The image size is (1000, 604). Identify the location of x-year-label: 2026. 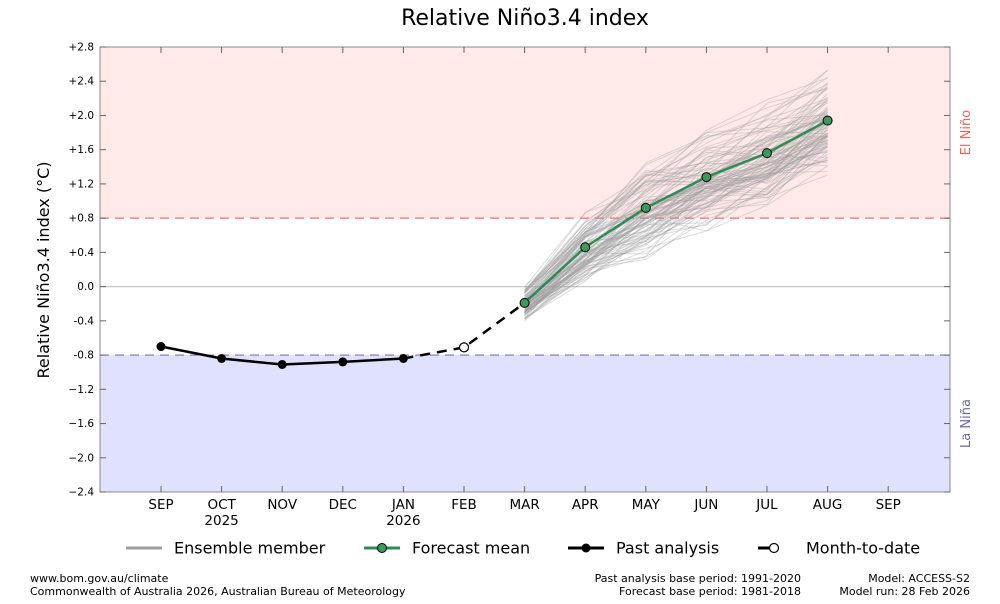
(403, 521).